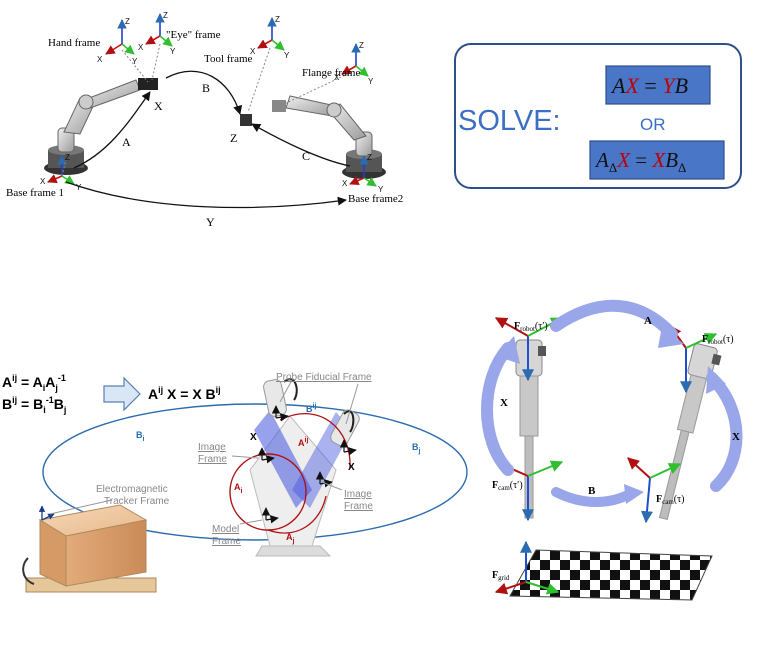  I want to click on gray-leaders, so click(204, 452).